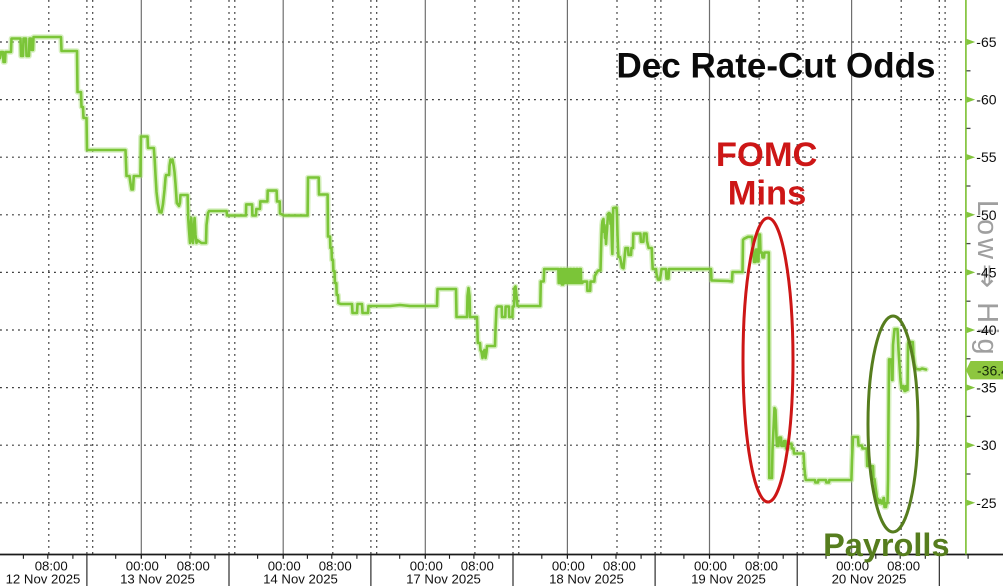 The height and width of the screenshot is (586, 1003). I want to click on svg-text: -25, so click(986, 503).